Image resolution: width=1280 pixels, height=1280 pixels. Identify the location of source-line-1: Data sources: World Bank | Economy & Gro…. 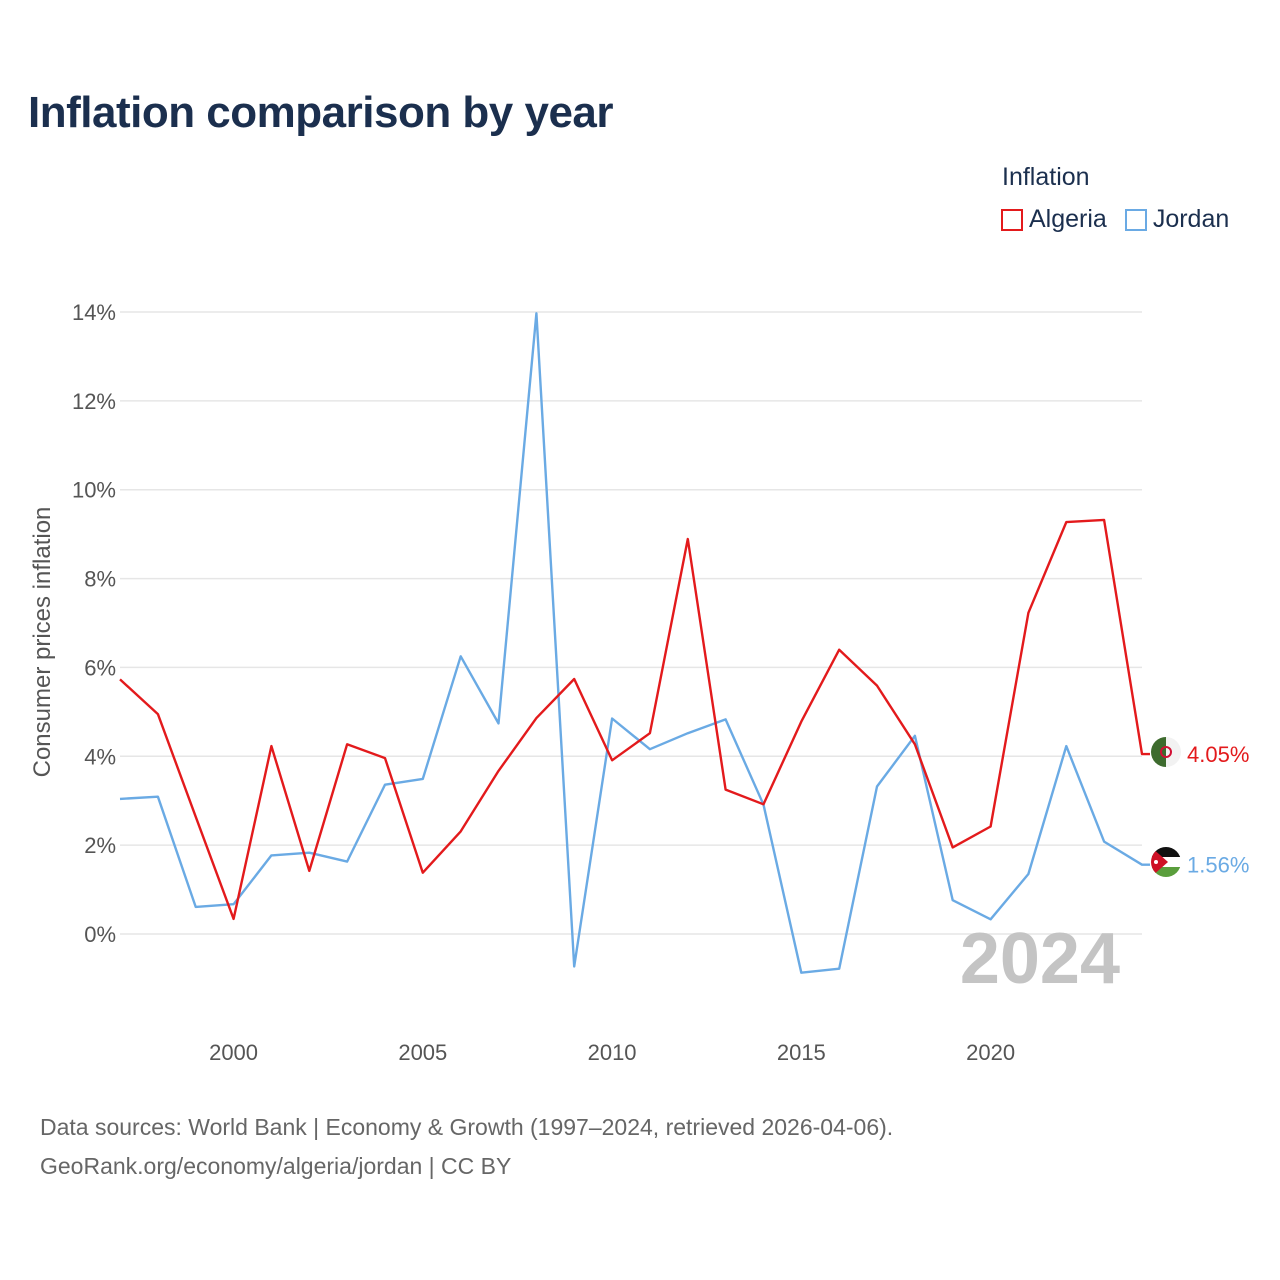
(467, 1127).